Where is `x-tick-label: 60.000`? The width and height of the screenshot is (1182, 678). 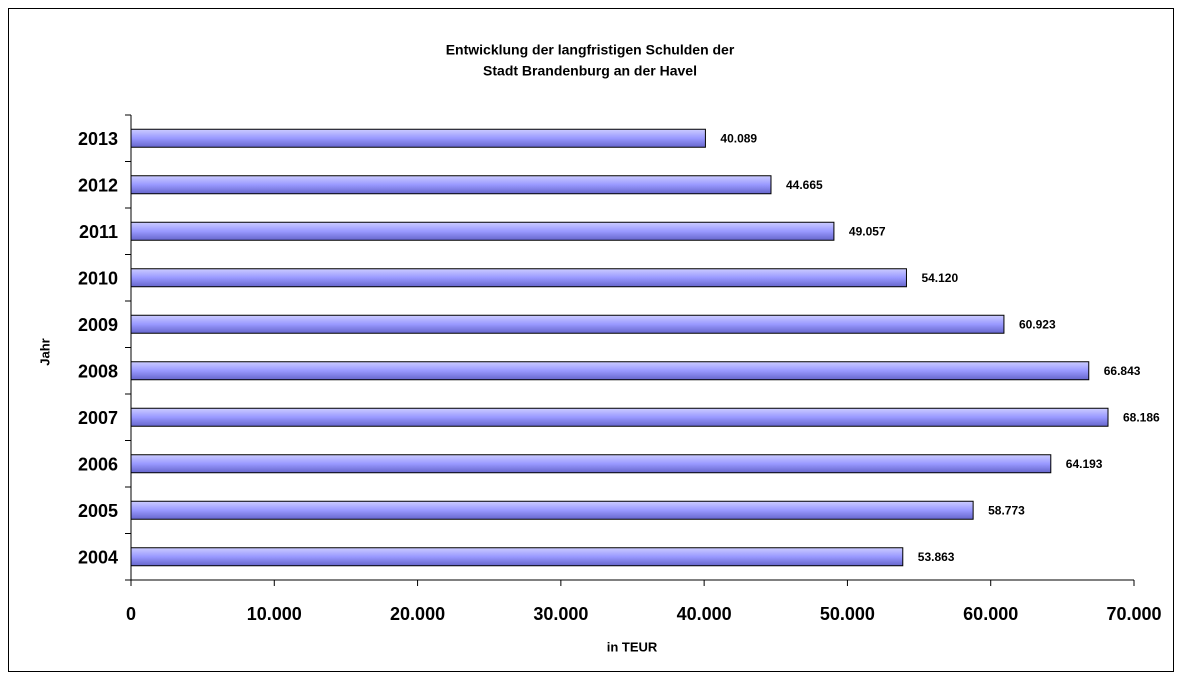 x-tick-label: 60.000 is located at coordinates (990, 614).